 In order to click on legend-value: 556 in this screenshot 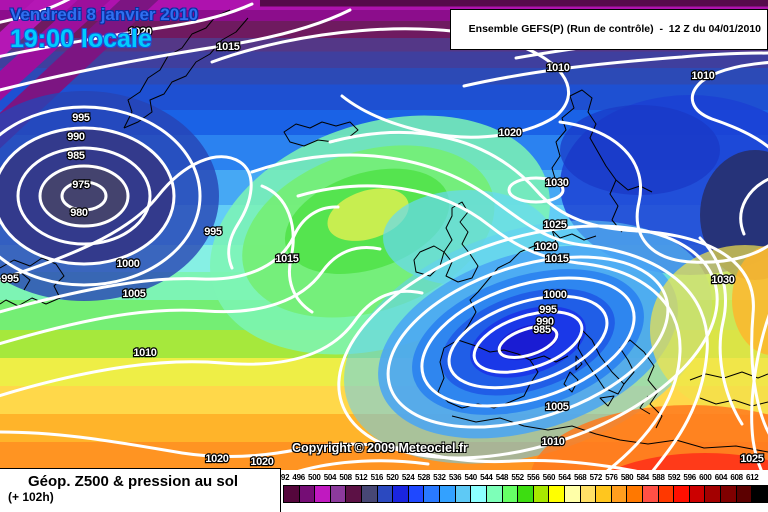, I will do `click(533, 477)`.